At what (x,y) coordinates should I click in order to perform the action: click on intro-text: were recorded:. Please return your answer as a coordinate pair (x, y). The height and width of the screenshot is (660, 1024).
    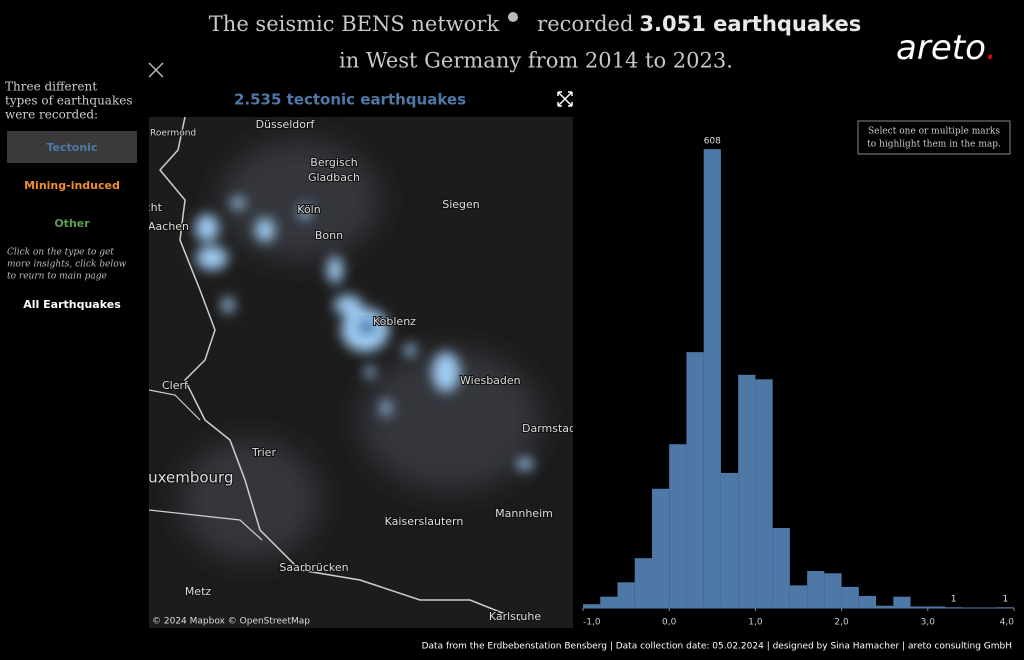
    Looking at the image, I should click on (51, 115).